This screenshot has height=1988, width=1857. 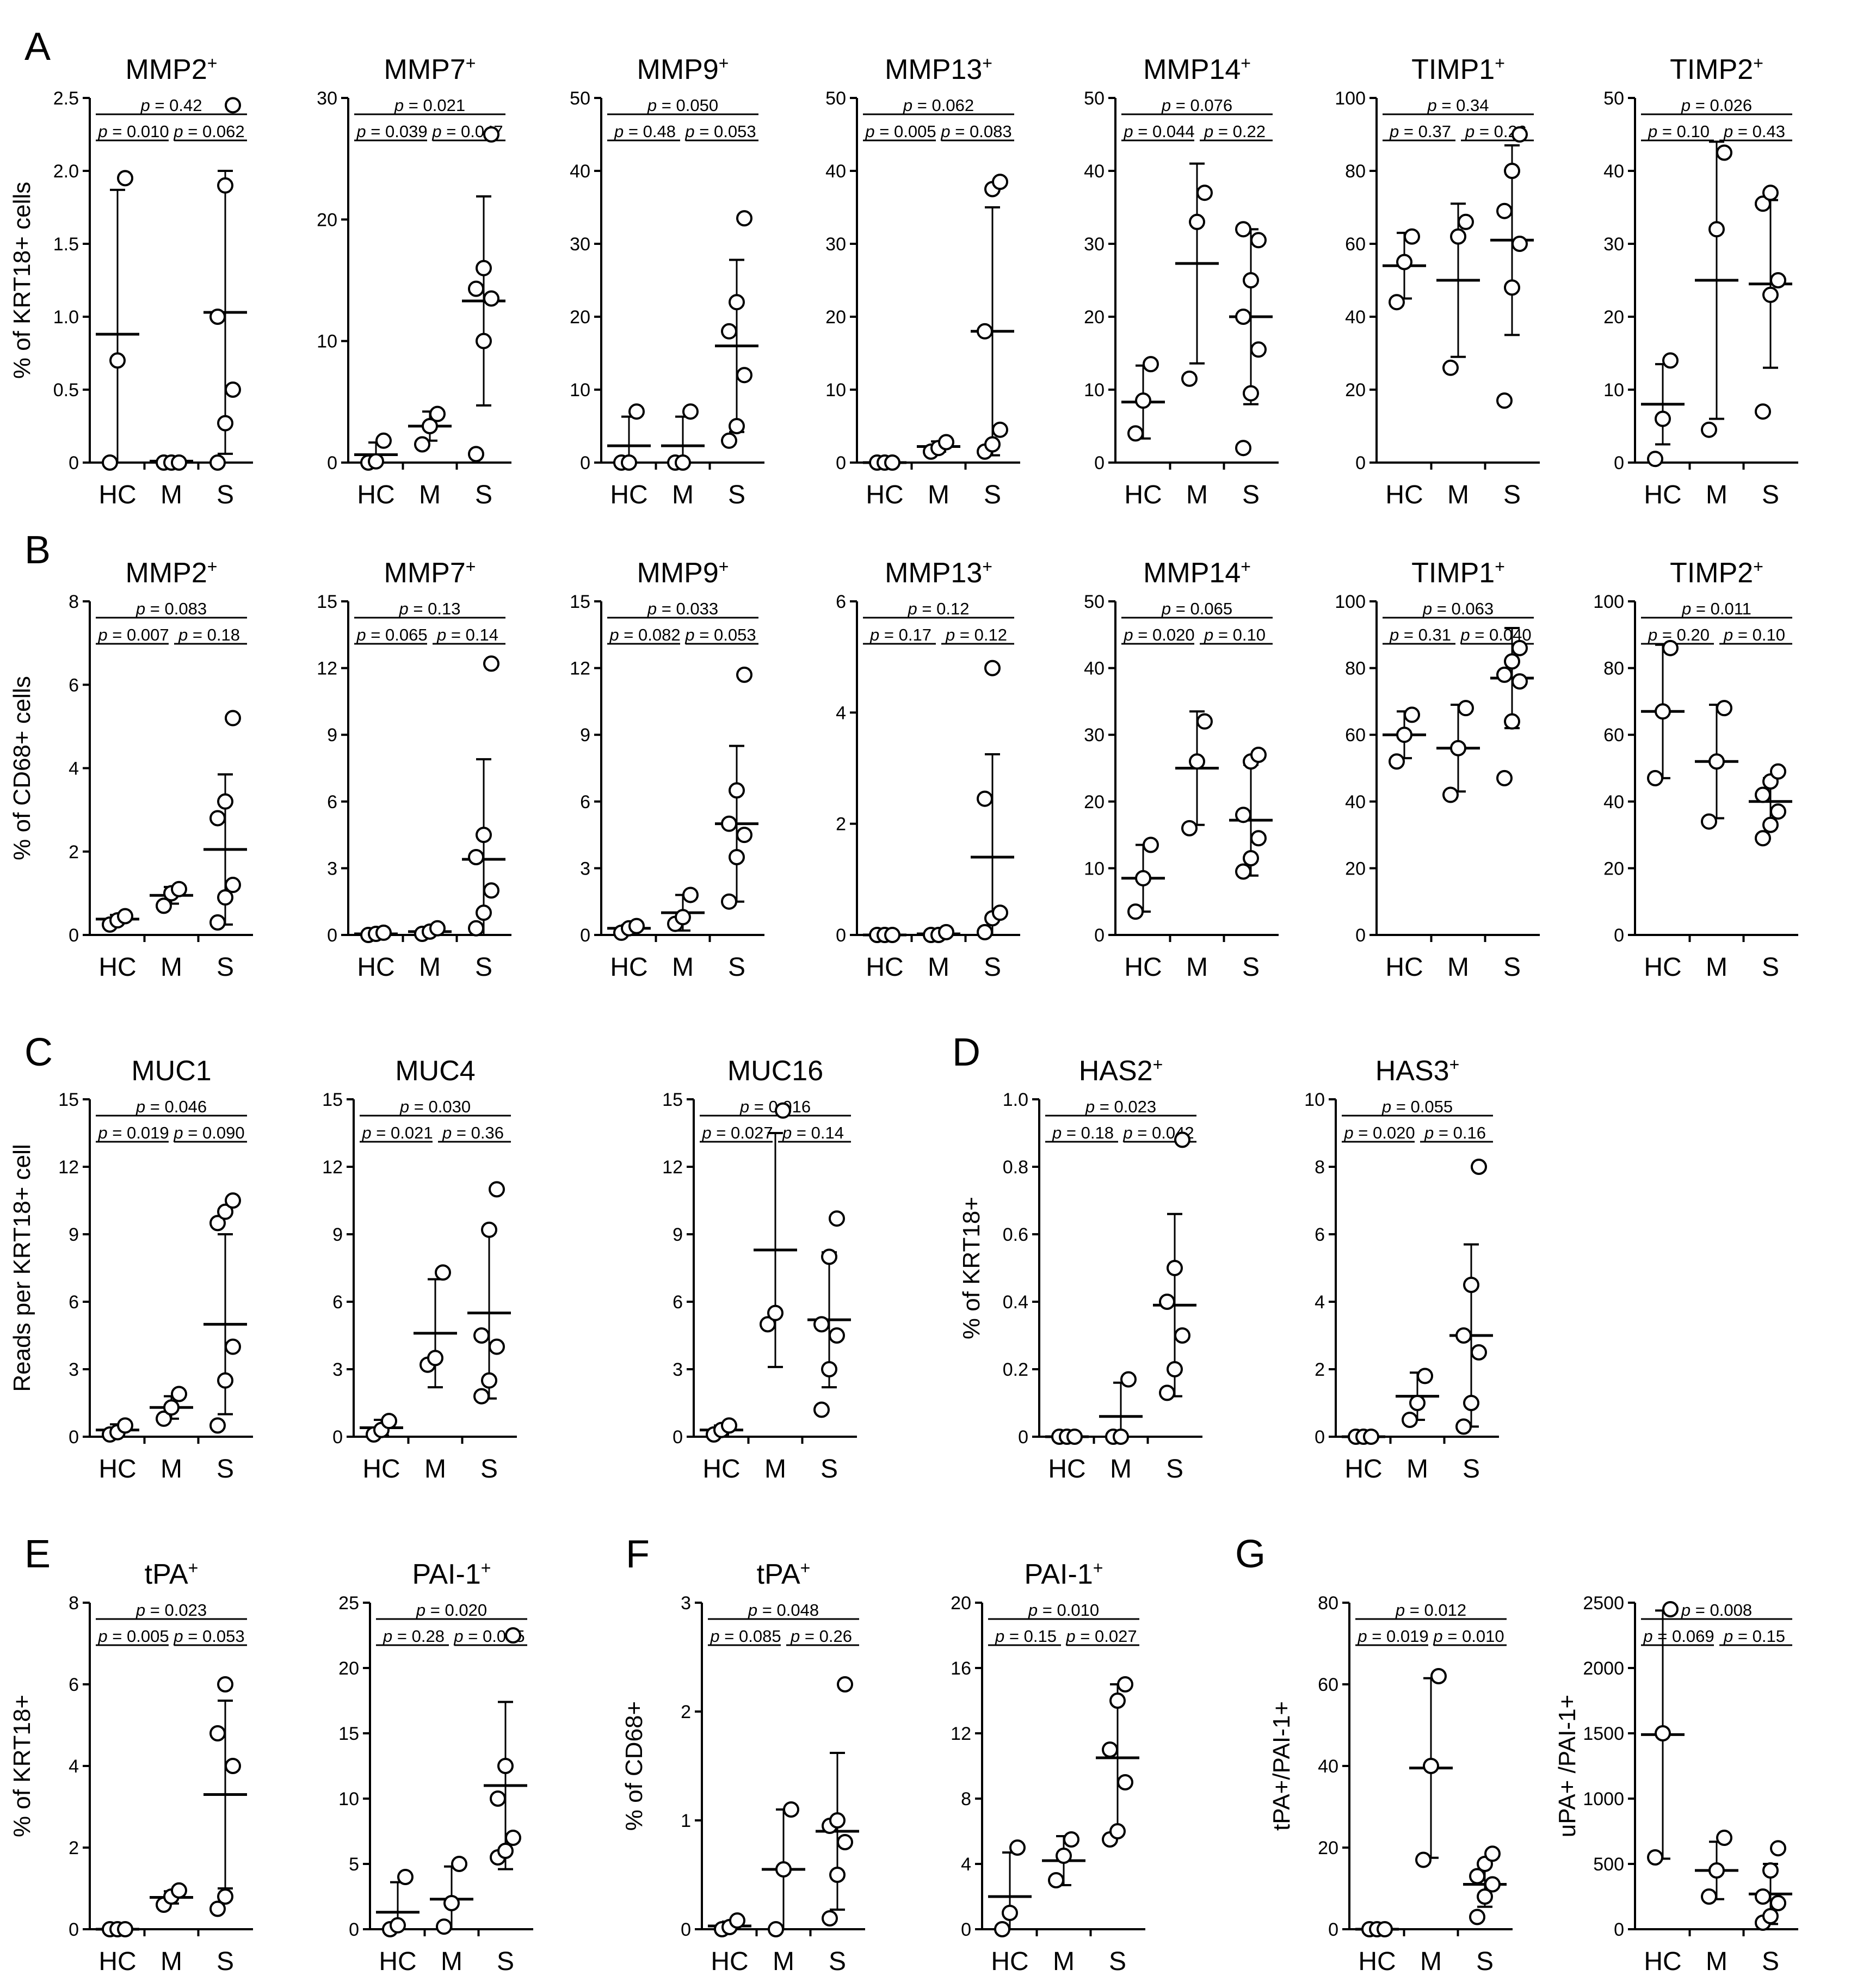 I want to click on pvalue-hc-vs-m: p = 0.065, so click(x=391, y=635).